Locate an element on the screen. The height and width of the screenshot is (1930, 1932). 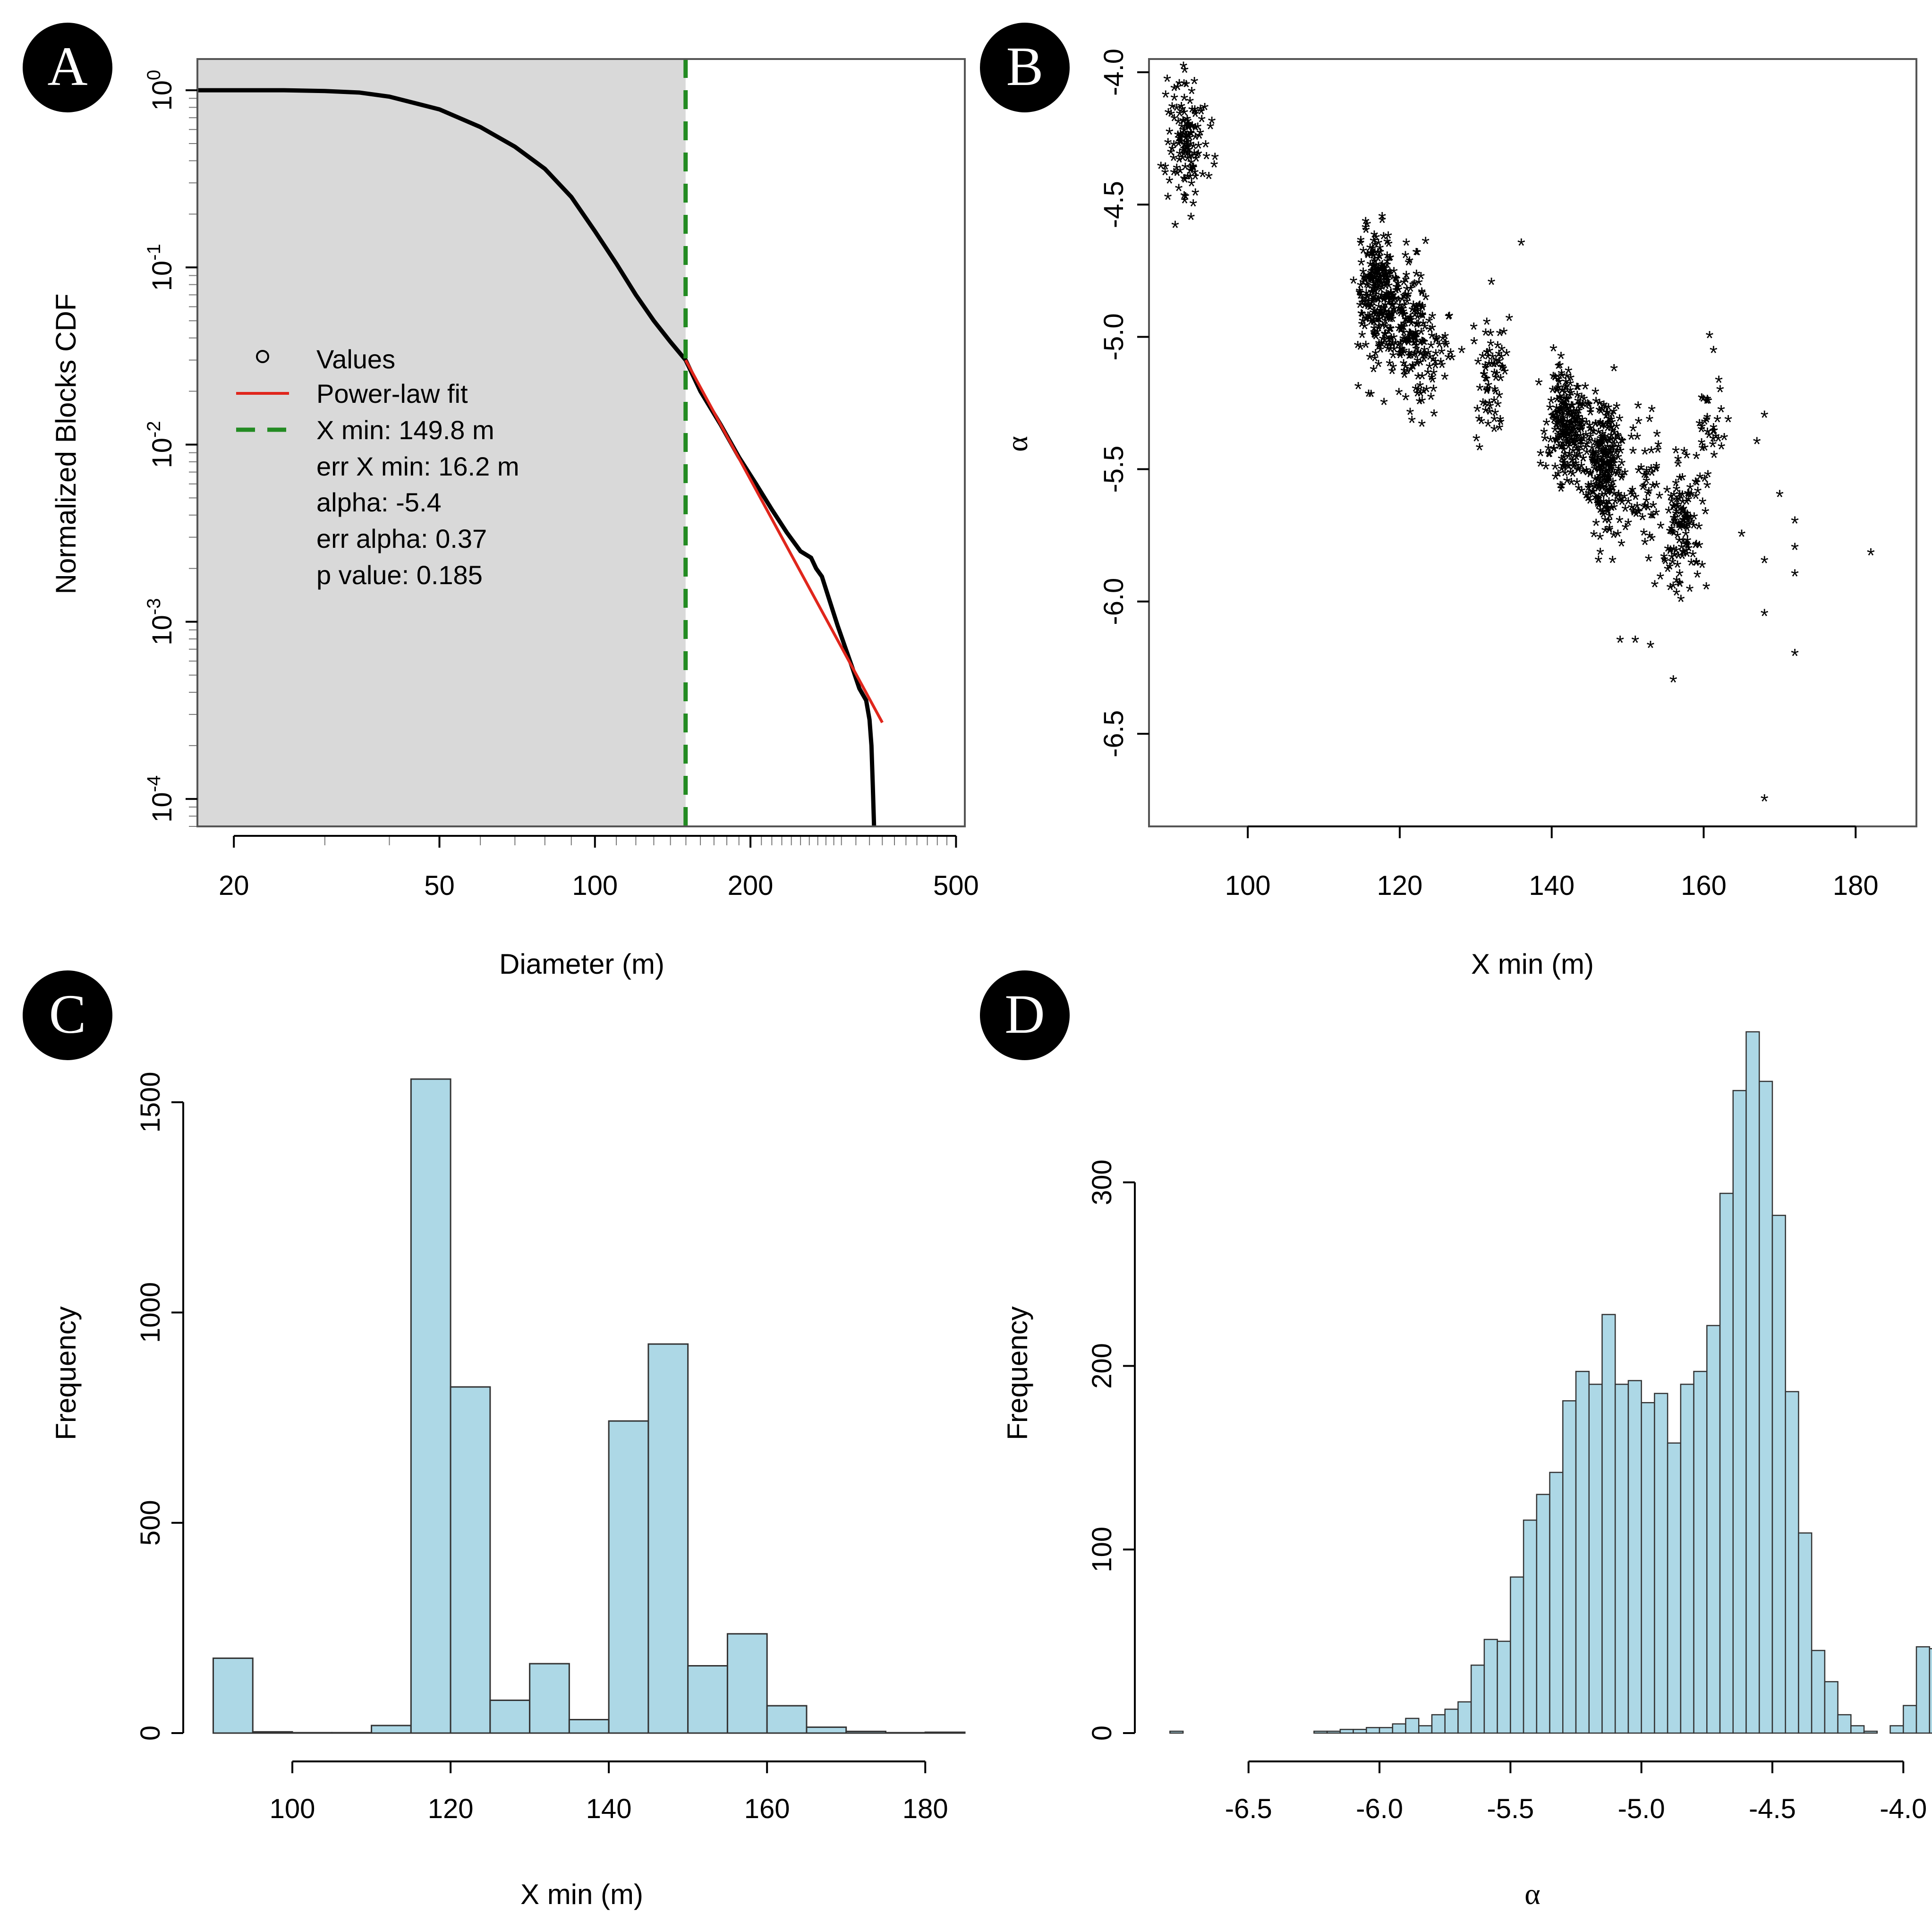
y-axis-label: Frequency is located at coordinates (1017, 1373).